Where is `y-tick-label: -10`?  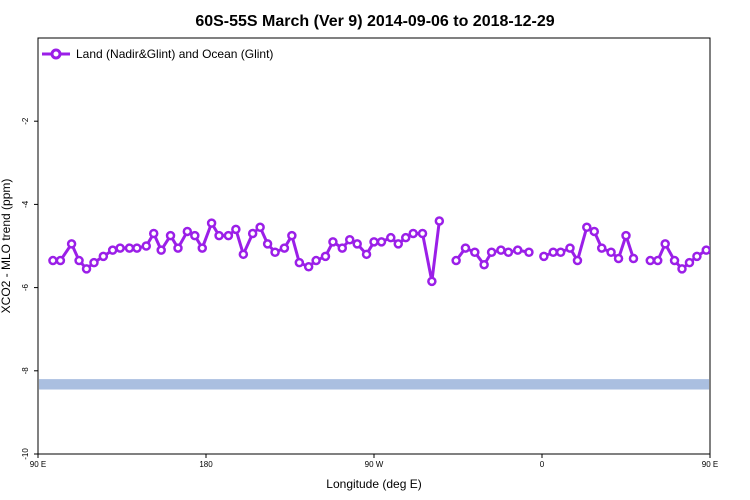 y-tick-label: -10 is located at coordinates (25, 454).